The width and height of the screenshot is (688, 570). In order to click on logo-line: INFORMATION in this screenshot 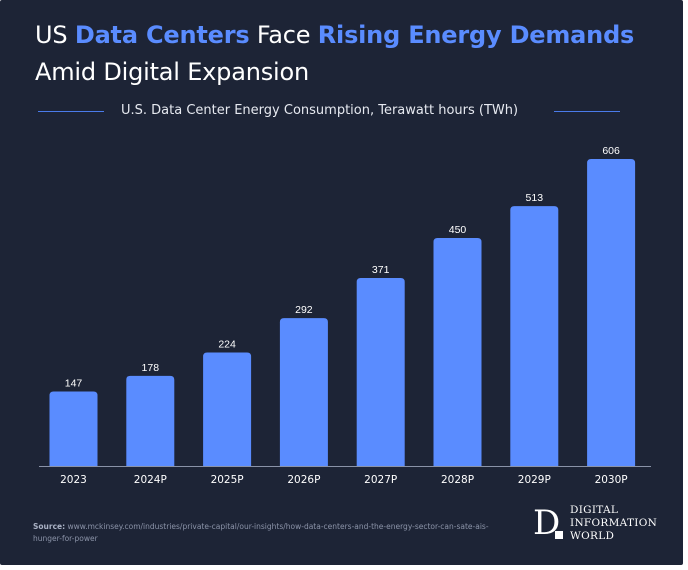, I will do `click(614, 523)`.